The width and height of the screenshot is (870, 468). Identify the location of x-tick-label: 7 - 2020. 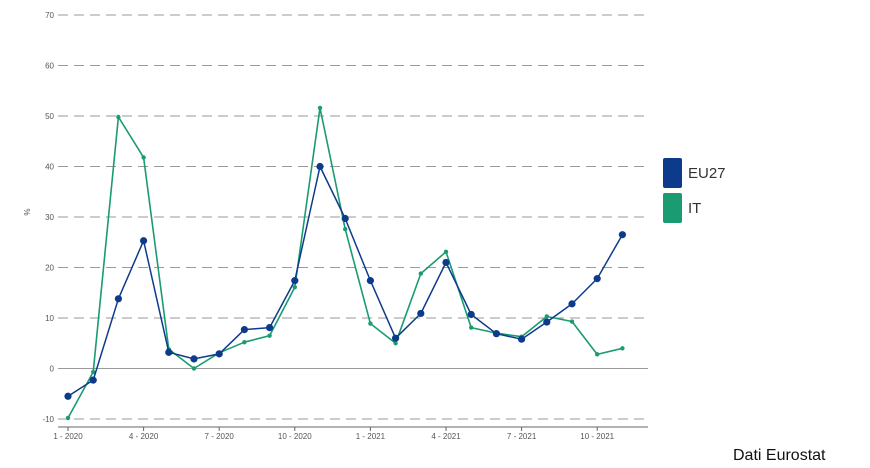
(220, 436).